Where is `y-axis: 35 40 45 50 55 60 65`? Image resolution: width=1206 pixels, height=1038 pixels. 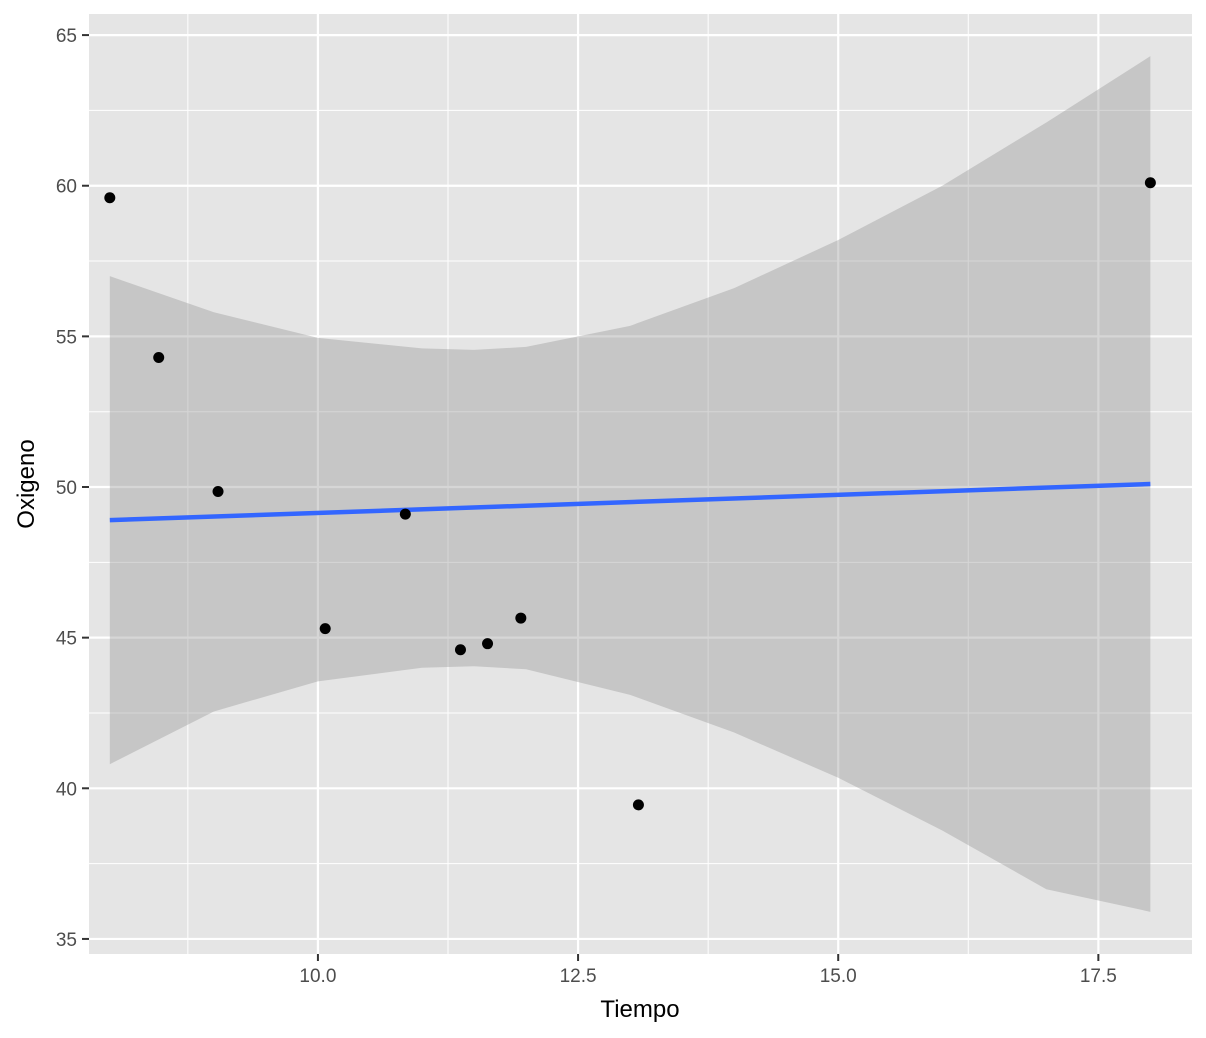
y-axis: 35 40 45 50 55 60 65 is located at coordinates (72, 488).